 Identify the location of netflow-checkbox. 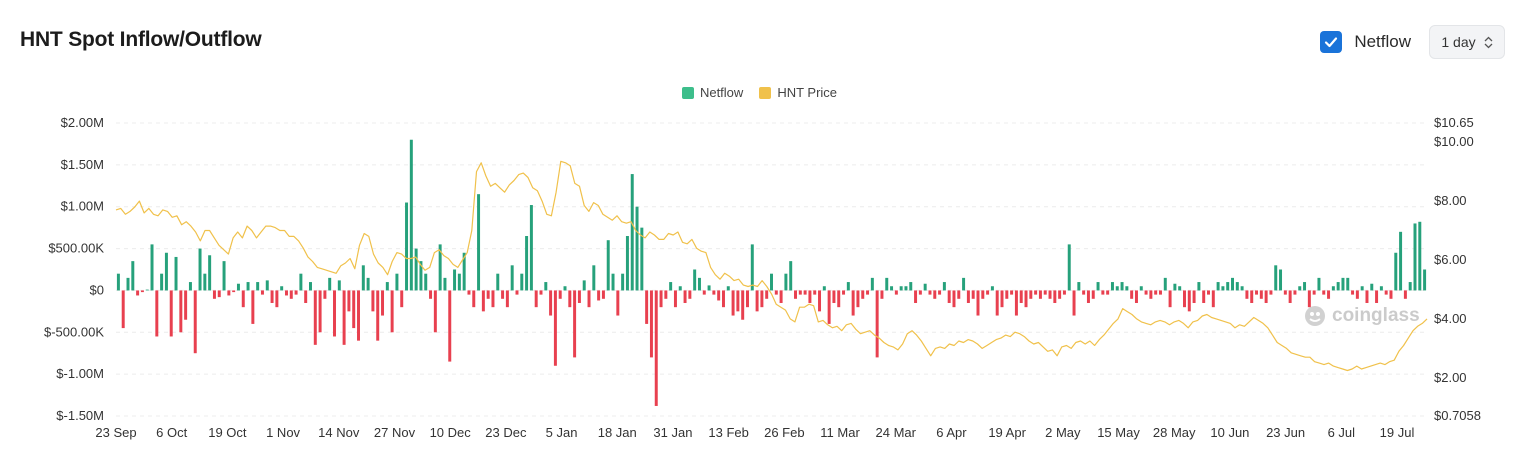
(1331, 42).